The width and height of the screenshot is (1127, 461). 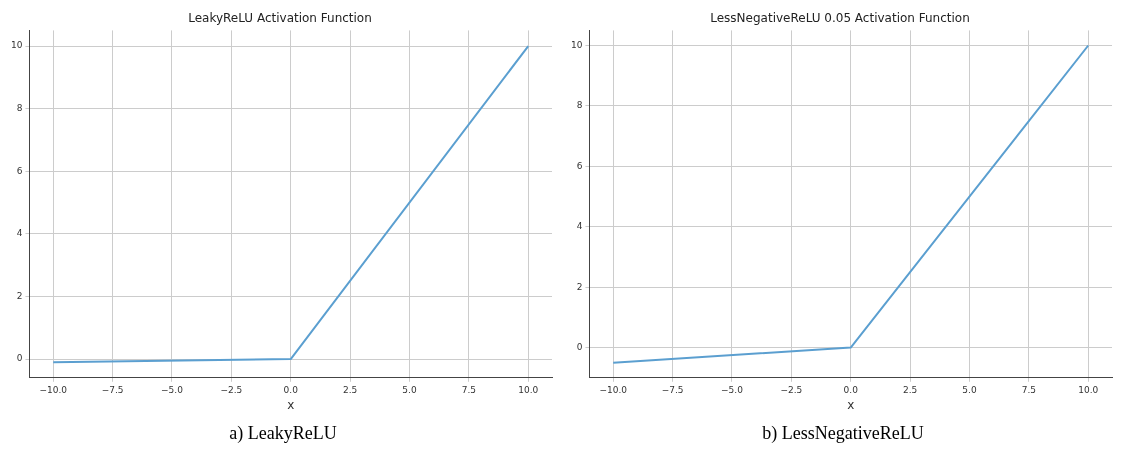 What do you see at coordinates (843, 433) in the screenshot?
I see `text: b) LessNegativeReLU` at bounding box center [843, 433].